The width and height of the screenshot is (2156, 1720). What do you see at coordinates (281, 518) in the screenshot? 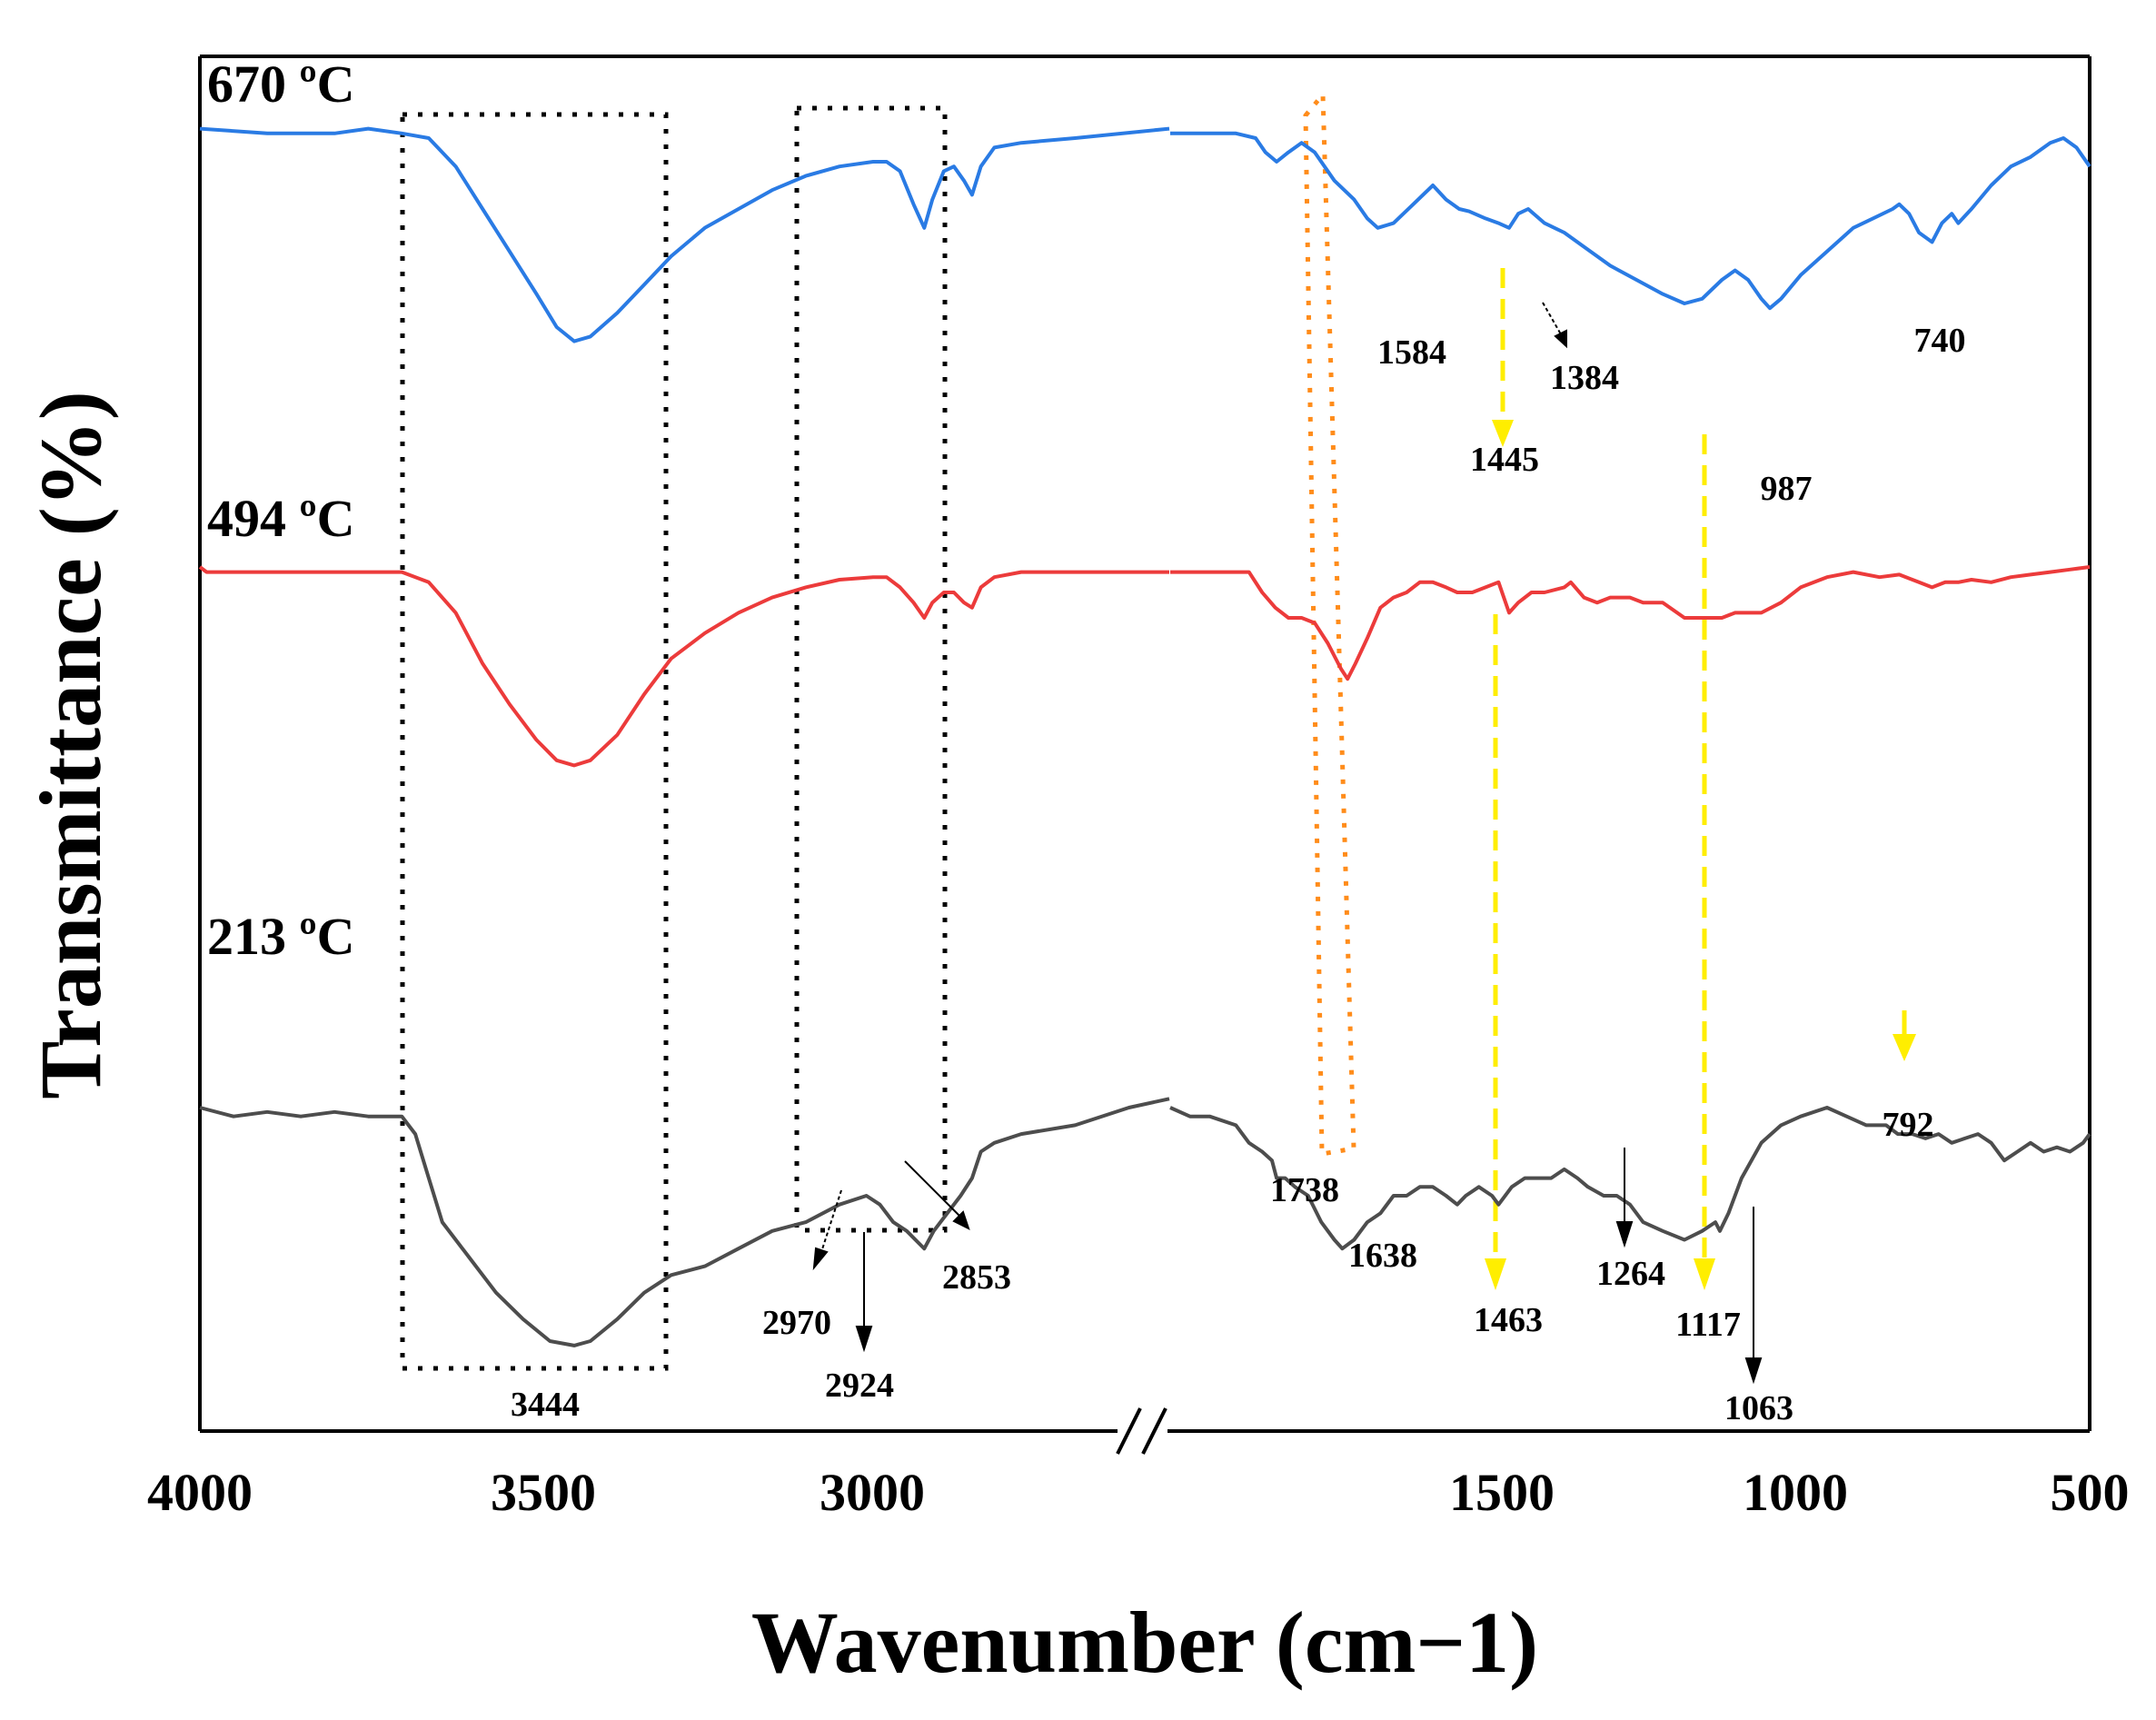
I see `series-label-494: 494 ºC` at bounding box center [281, 518].